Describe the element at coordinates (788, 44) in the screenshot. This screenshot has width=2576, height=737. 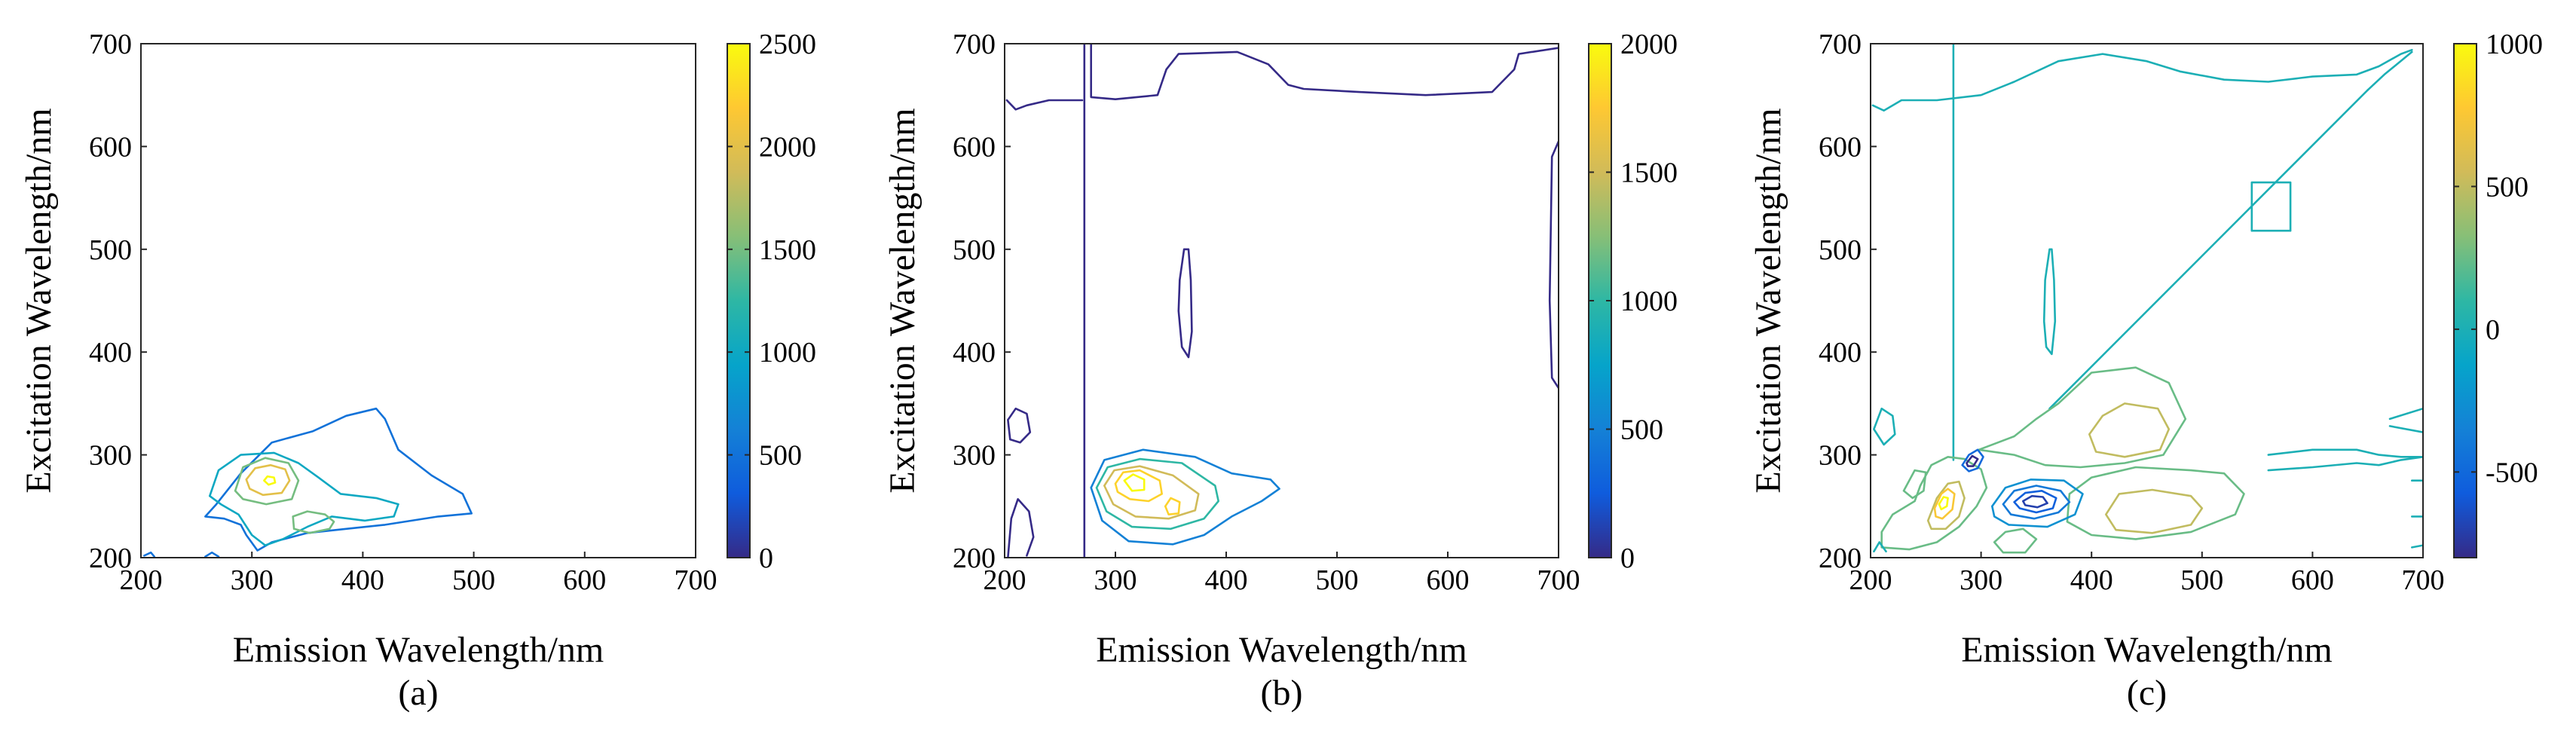
I see `colorbar-tick-label: 2500` at that location.